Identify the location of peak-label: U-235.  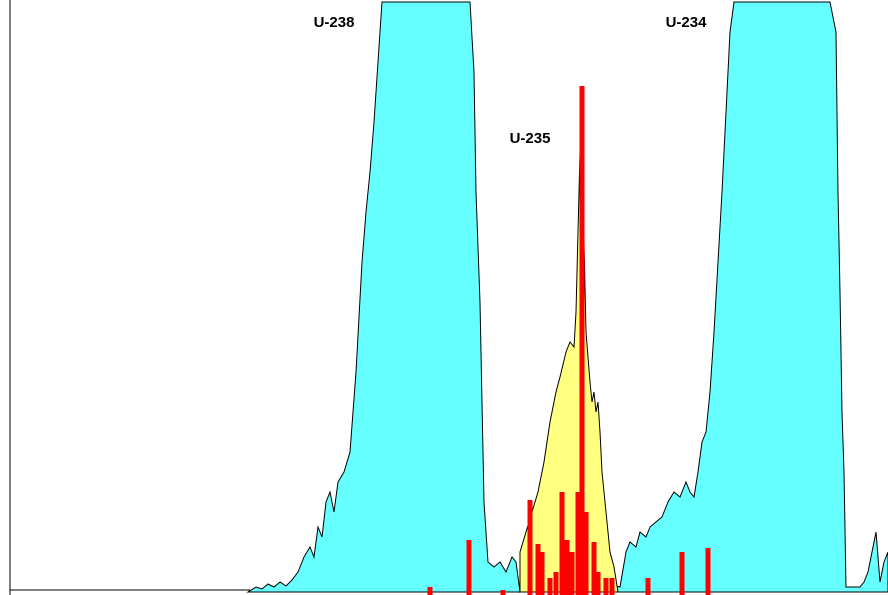
(530, 138).